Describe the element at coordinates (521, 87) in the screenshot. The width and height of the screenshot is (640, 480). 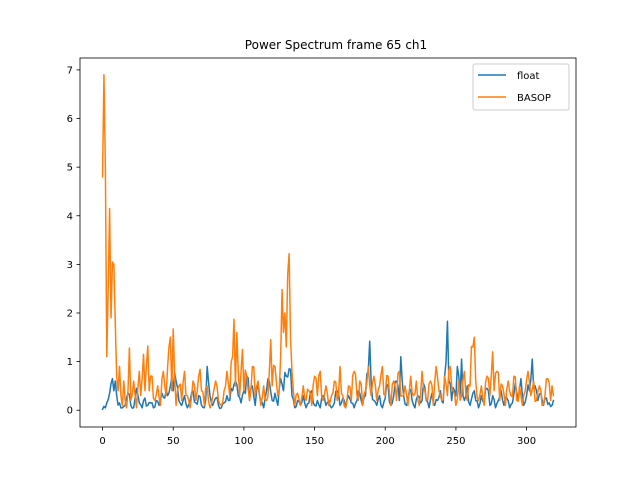
I see `legend: float BASOP` at that location.